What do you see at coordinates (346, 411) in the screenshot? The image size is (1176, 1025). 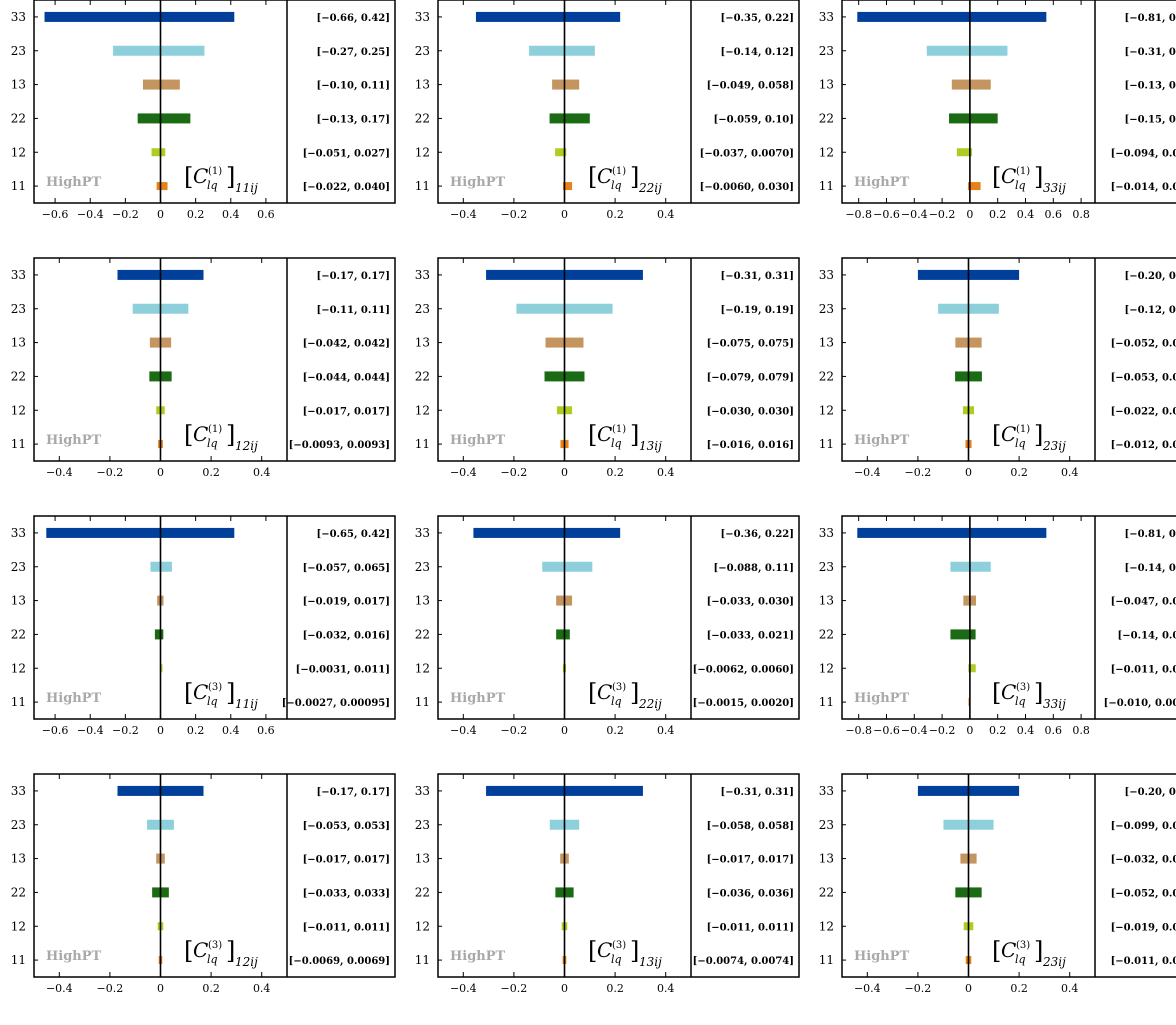 I see `interval-label-12: [−0.017, 0.017]` at bounding box center [346, 411].